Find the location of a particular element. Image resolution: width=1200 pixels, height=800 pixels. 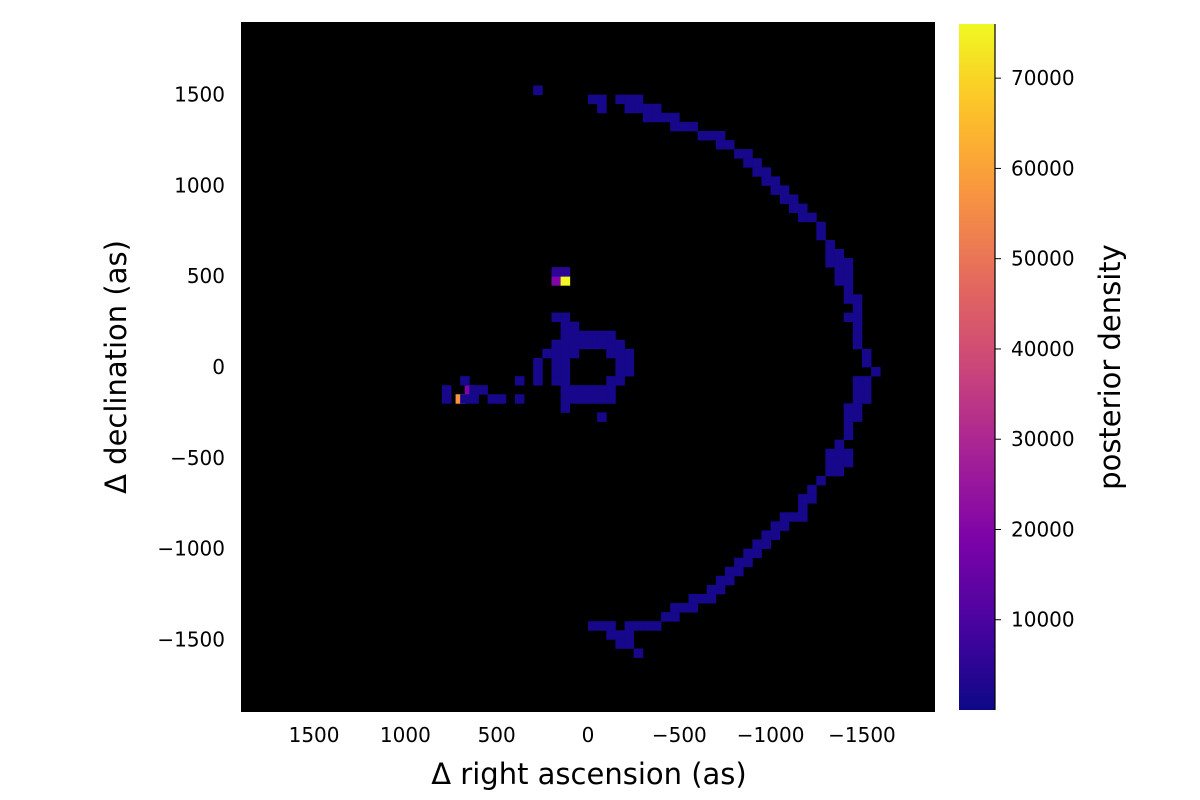

x-tick-label: −1000 is located at coordinates (771, 735).